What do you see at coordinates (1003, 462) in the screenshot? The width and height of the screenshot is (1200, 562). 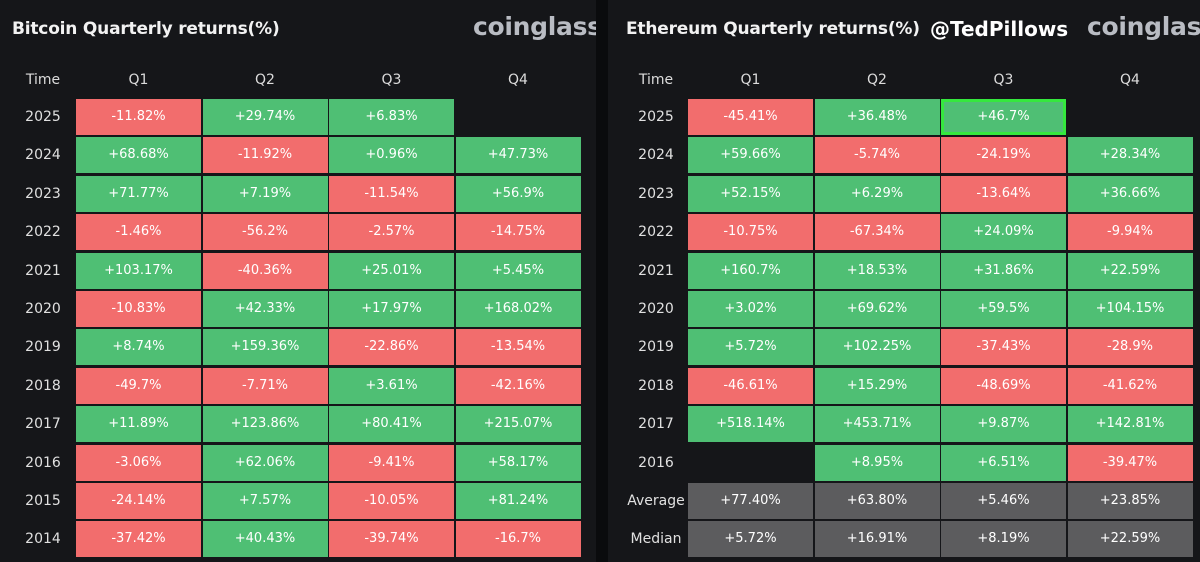 I see `return-cell: +6.51%` at bounding box center [1003, 462].